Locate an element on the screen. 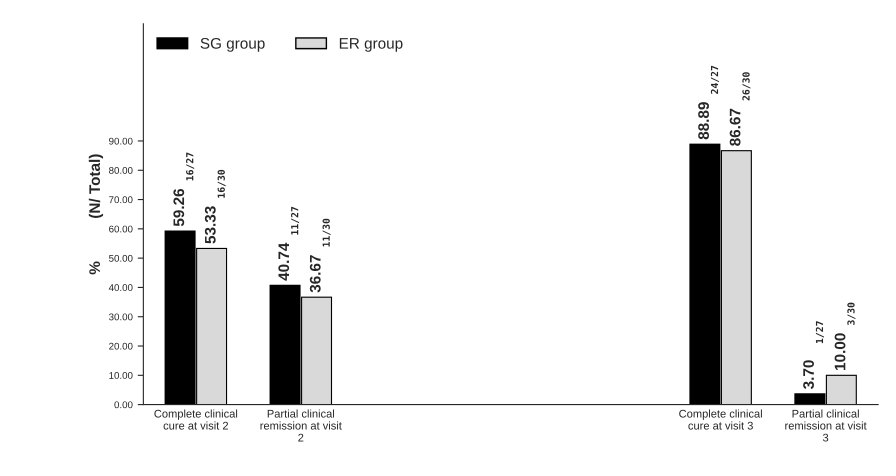 The height and width of the screenshot is (476, 896). annotation: 26/30 is located at coordinates (746, 86).